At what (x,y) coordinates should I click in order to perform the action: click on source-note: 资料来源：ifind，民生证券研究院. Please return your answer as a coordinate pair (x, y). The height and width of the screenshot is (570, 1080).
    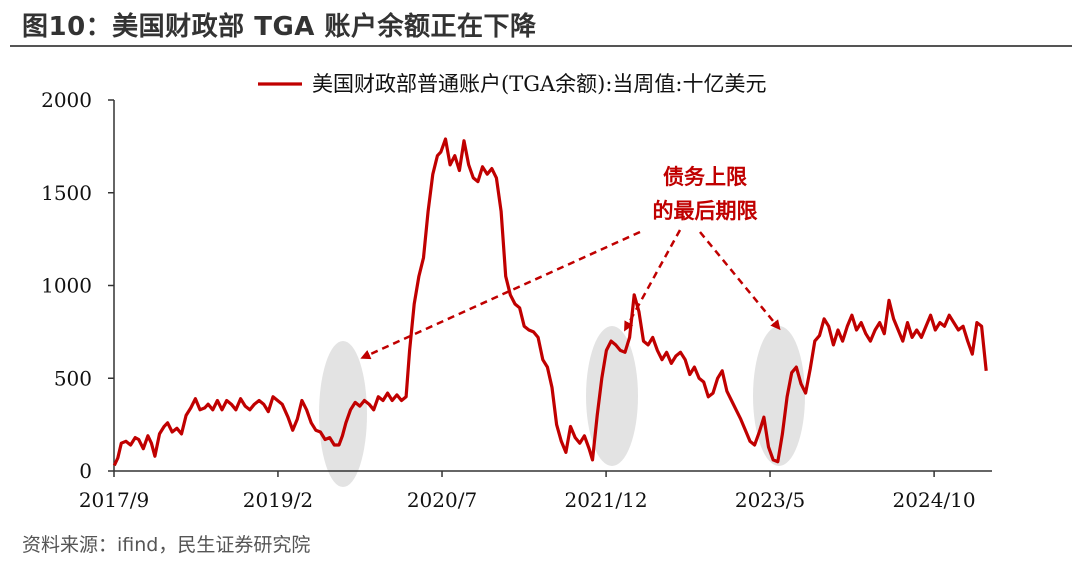
    Looking at the image, I should click on (166, 545).